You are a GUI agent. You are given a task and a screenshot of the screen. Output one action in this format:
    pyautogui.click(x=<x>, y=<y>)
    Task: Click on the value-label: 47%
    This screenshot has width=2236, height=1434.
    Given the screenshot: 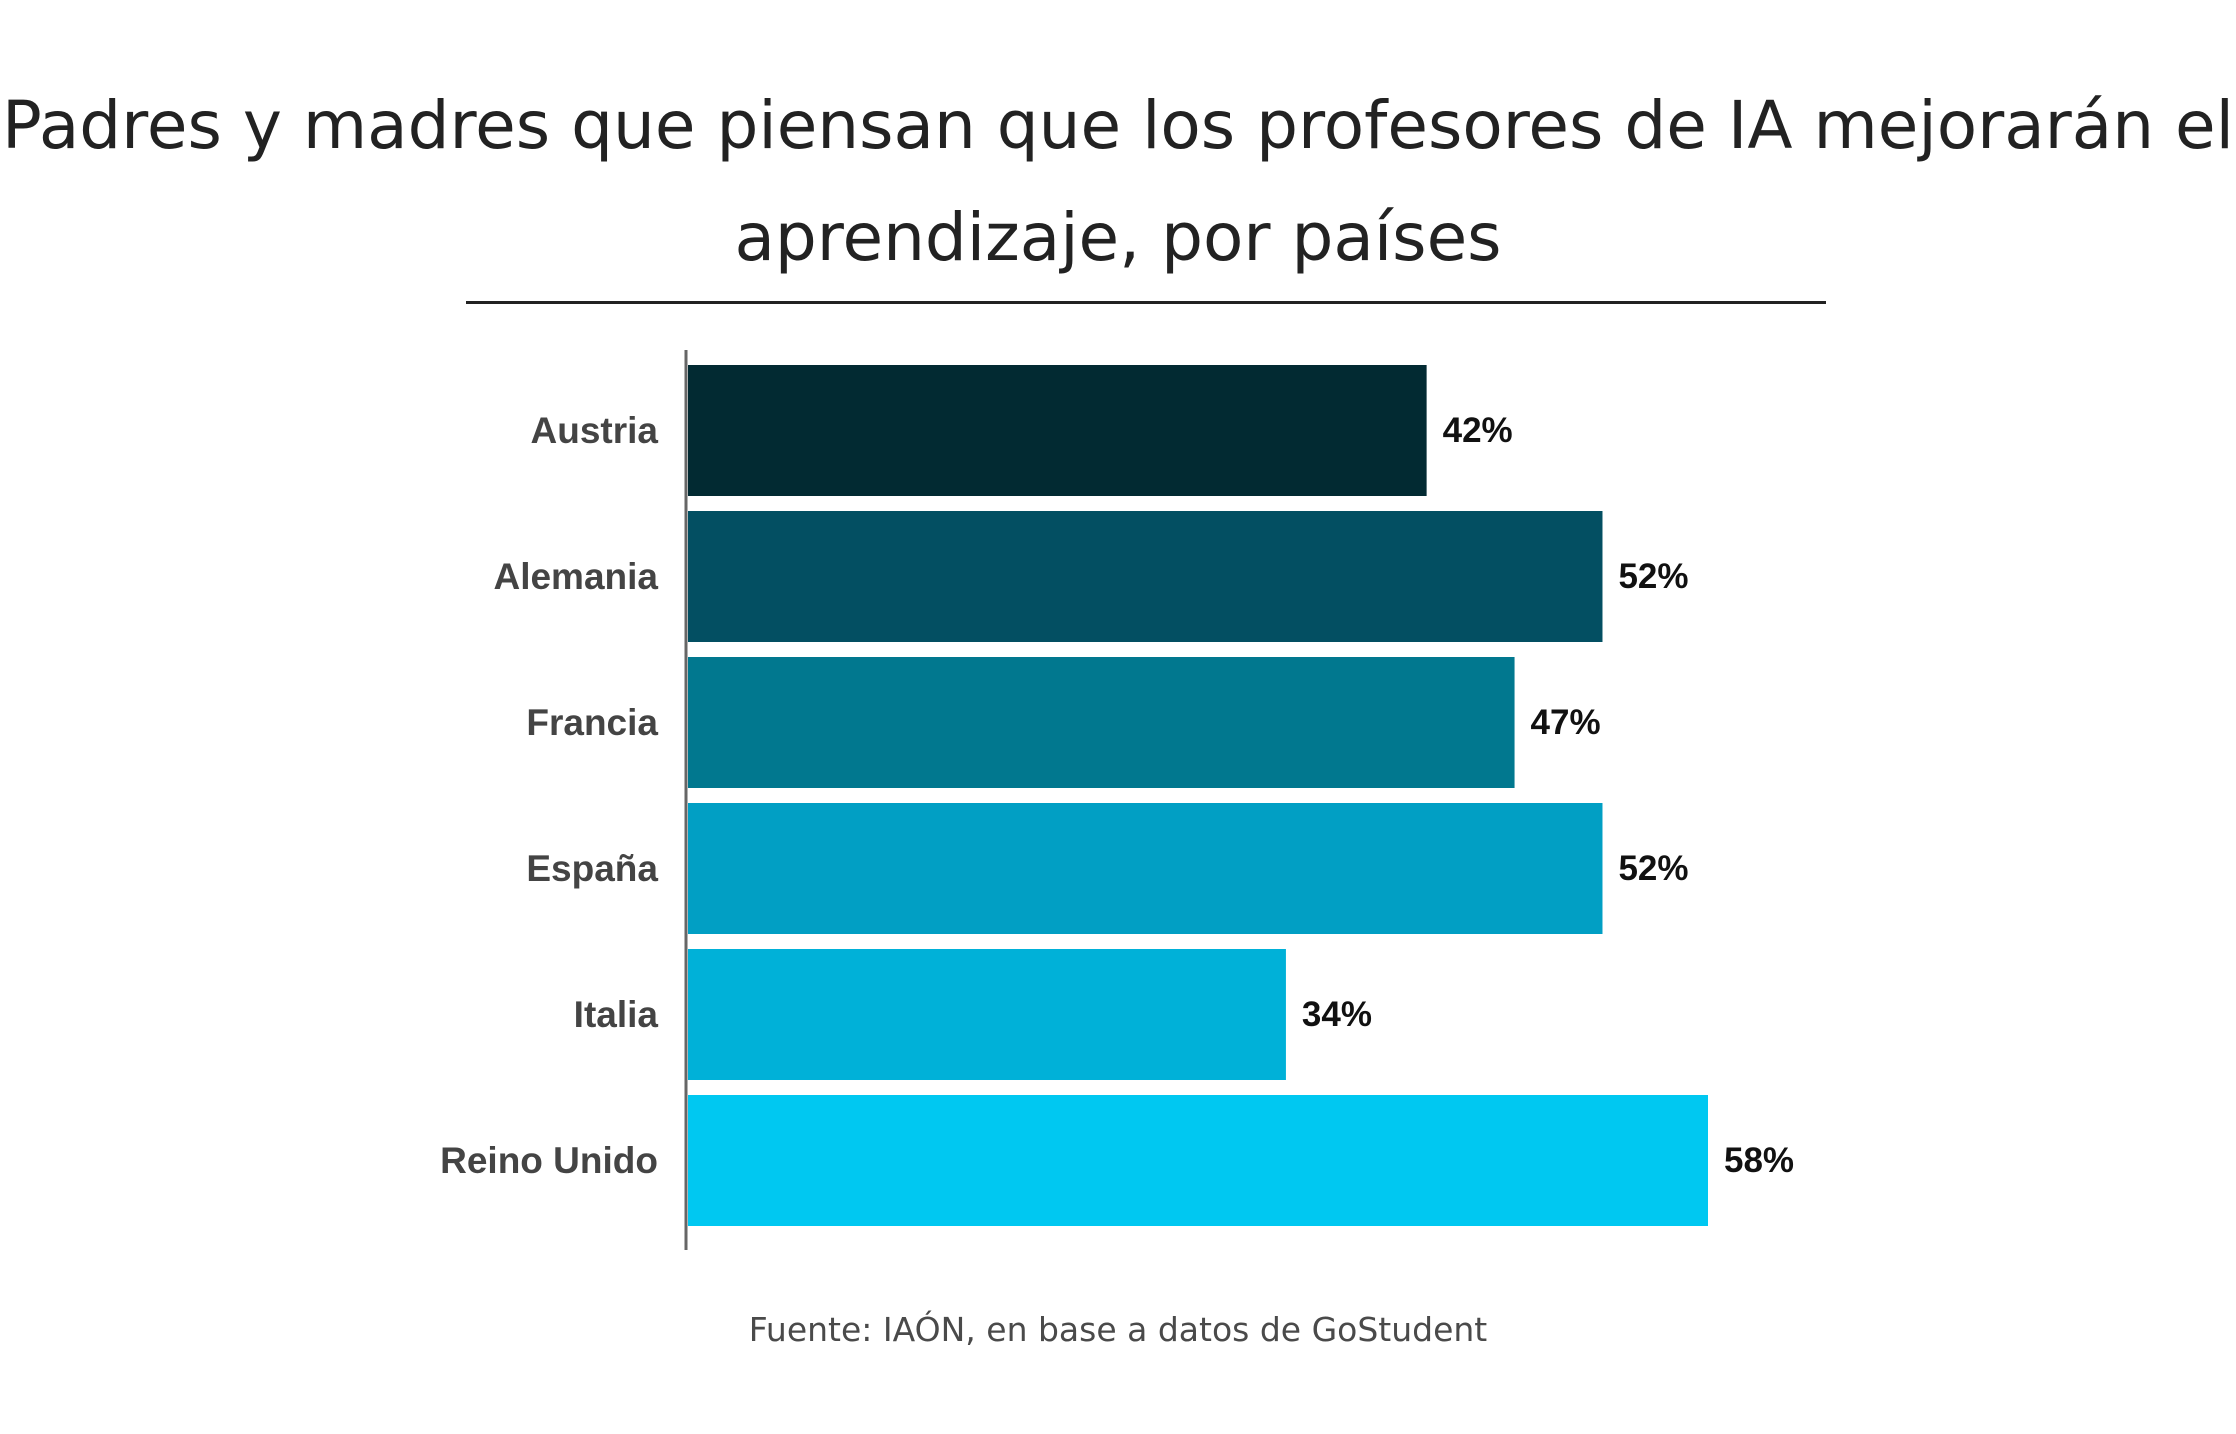 What is the action you would take?
    pyautogui.click(x=1566, y=722)
    